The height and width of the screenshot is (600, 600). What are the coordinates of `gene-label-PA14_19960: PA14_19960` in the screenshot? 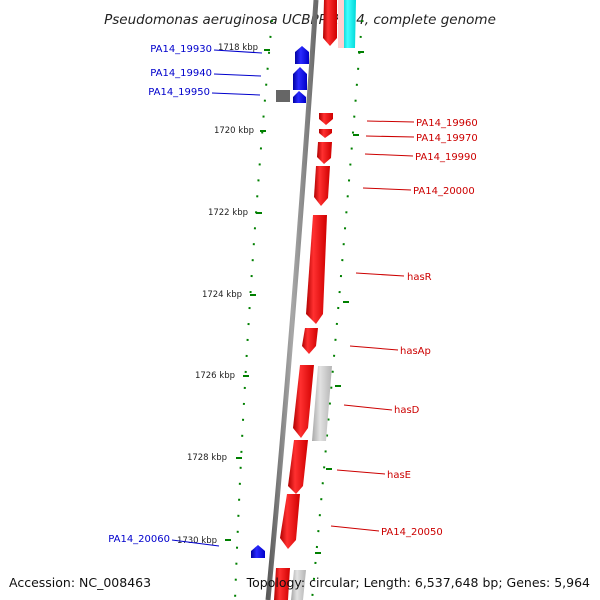 It's located at (447, 123).